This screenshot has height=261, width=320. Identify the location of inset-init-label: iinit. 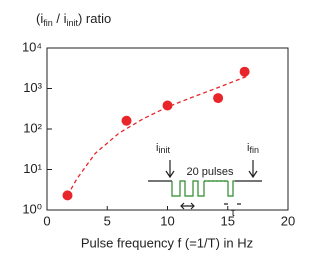
(163, 148).